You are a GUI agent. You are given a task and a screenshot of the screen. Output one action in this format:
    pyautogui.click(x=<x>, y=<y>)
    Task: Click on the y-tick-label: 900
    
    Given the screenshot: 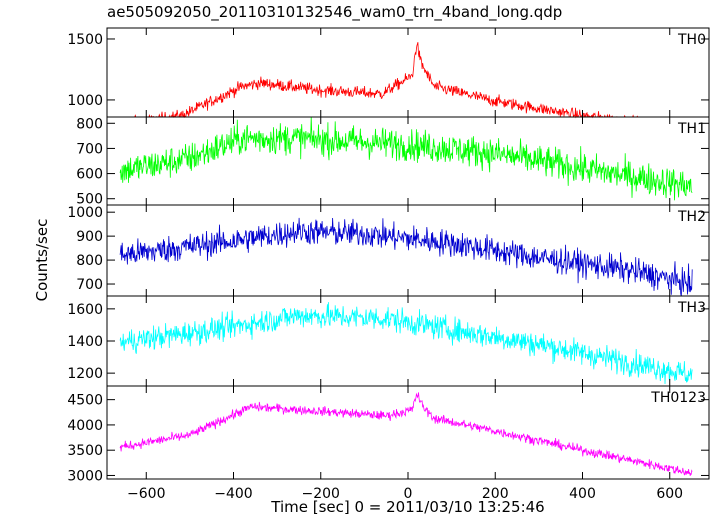 What is the action you would take?
    pyautogui.click(x=89, y=237)
    